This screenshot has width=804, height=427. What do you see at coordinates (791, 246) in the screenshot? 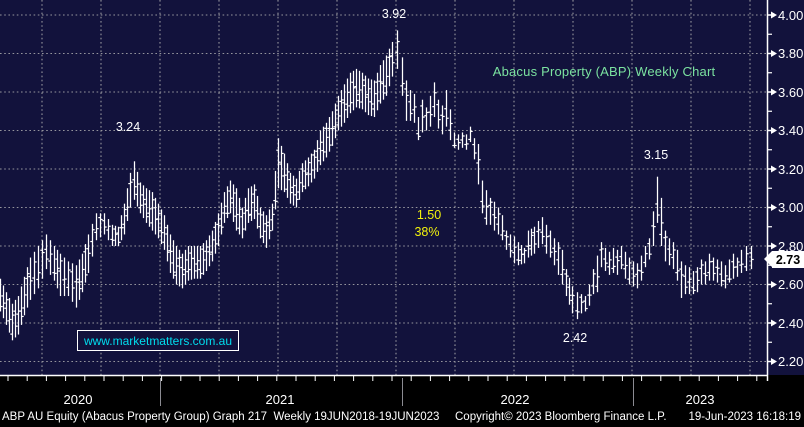
I see `y-axis-tick-label: 2.80` at bounding box center [791, 246].